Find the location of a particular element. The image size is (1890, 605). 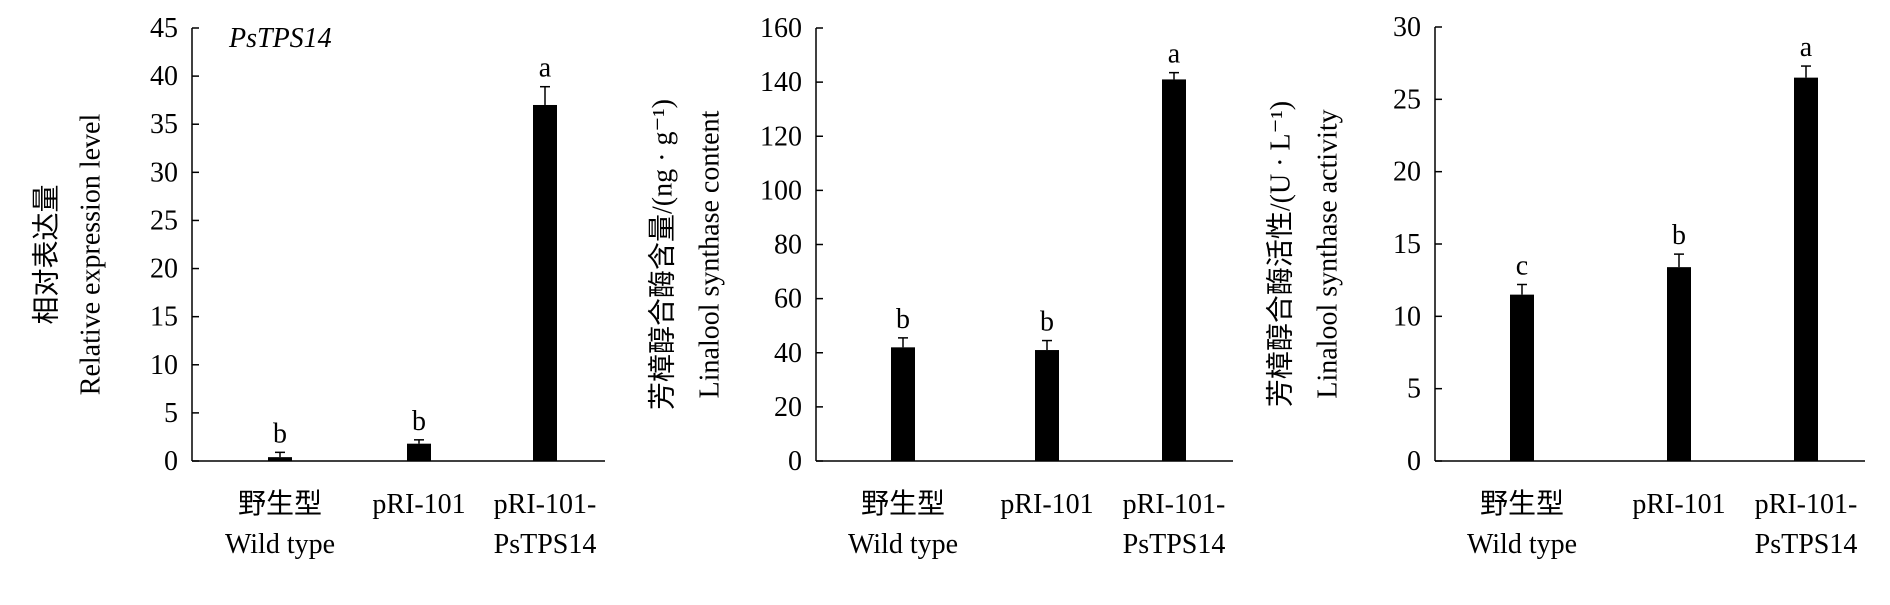

y-axis-label: 相对表达量 is located at coordinates (46, 254).